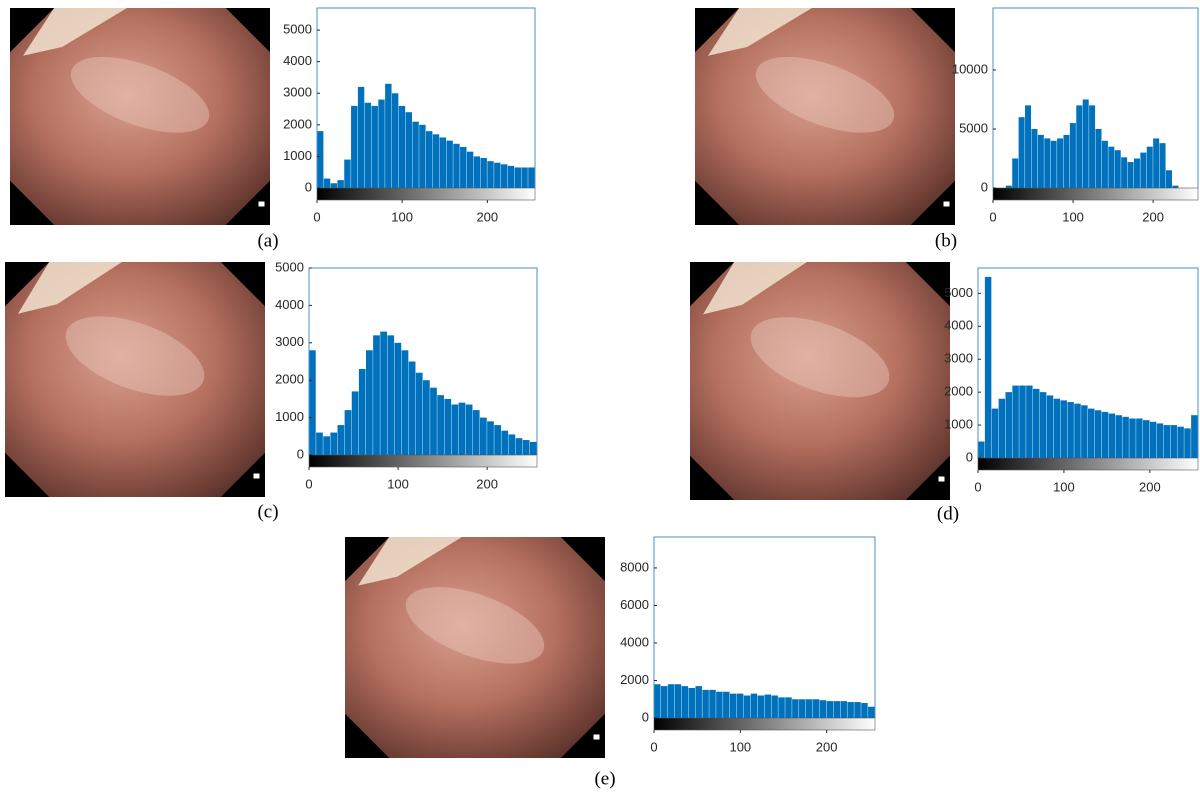  I want to click on y-tick-label: 1000, so click(958, 424).